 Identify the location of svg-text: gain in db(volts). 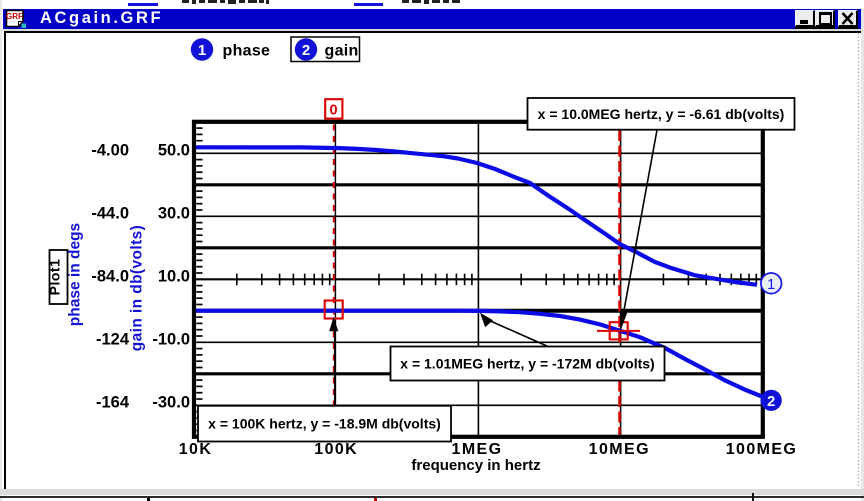
(137, 288).